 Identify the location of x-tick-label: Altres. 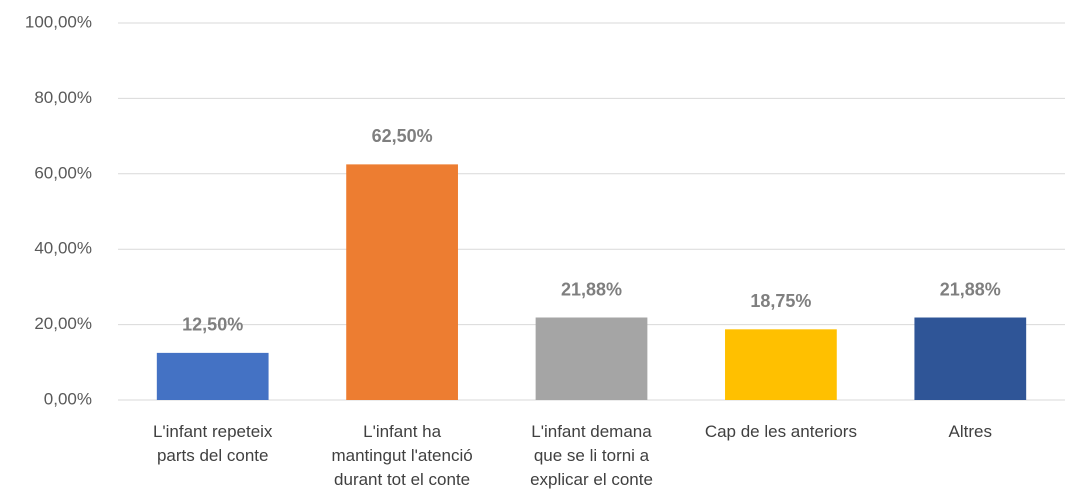
(970, 431).